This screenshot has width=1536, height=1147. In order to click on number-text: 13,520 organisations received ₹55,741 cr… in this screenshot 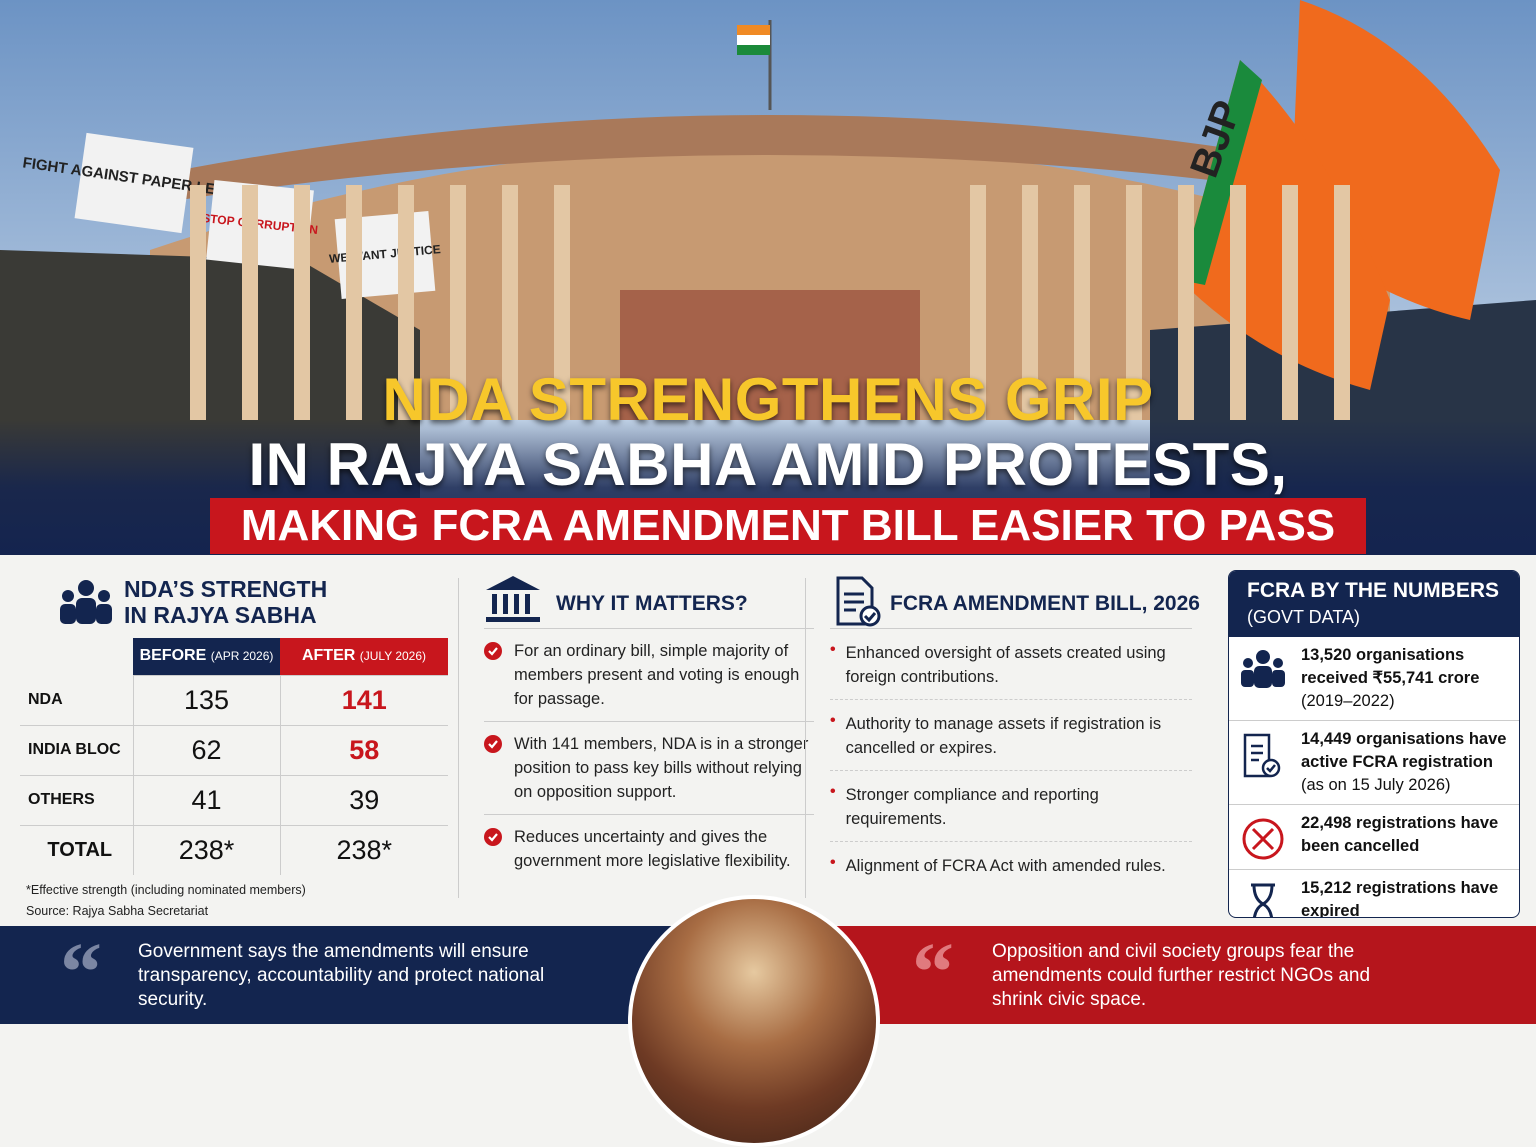, I will do `click(1405, 678)`.